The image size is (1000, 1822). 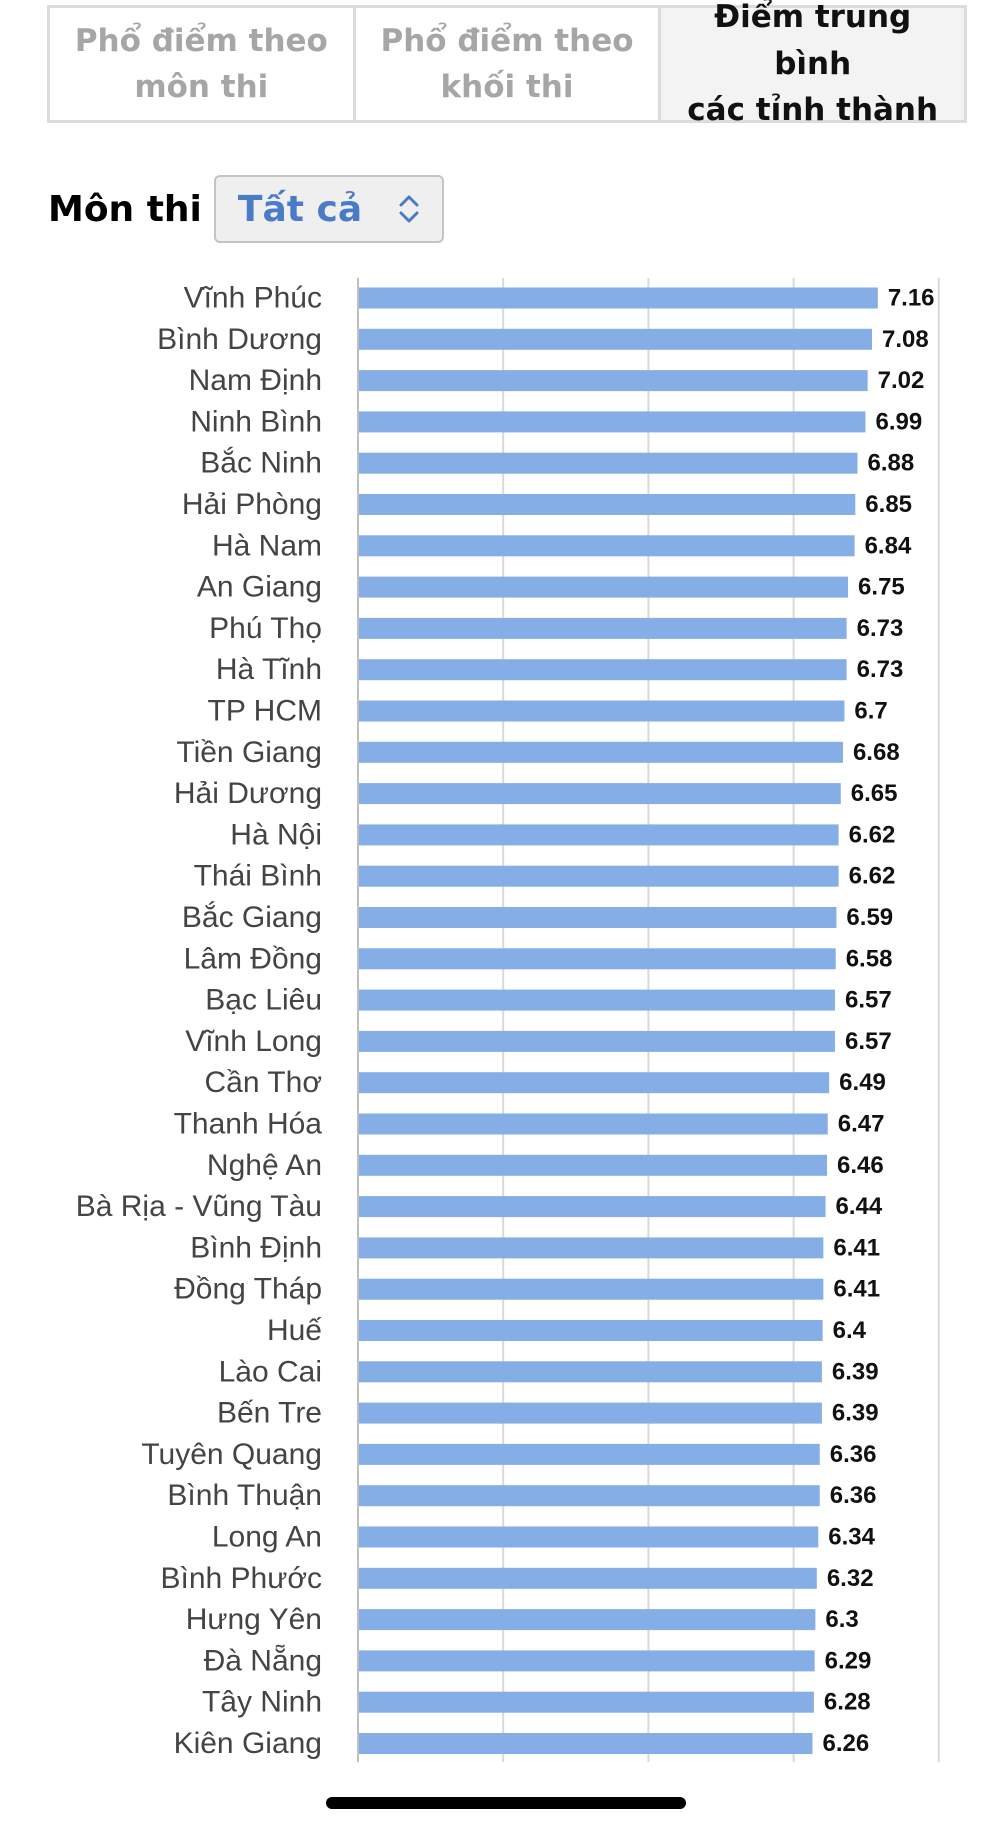 What do you see at coordinates (258, 876) in the screenshot?
I see `category-label: Thái Bình` at bounding box center [258, 876].